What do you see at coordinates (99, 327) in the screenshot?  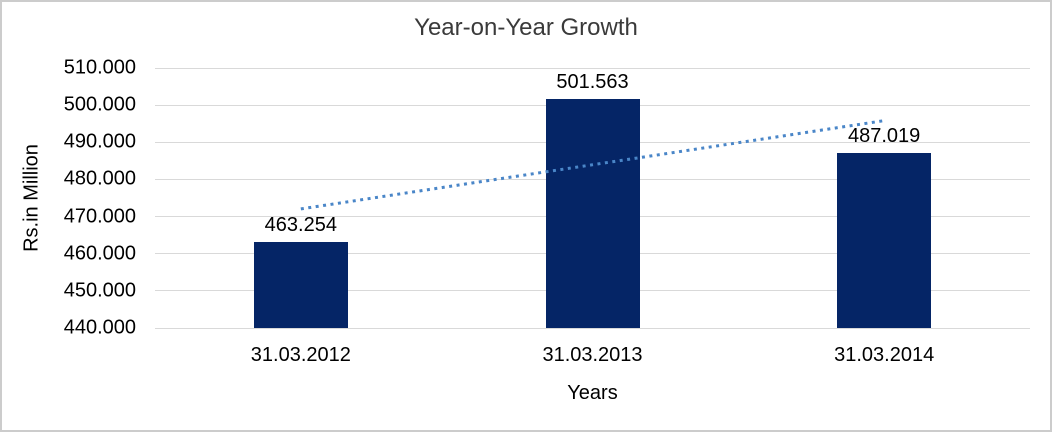 I see `y-tick-label: 440.000` at bounding box center [99, 327].